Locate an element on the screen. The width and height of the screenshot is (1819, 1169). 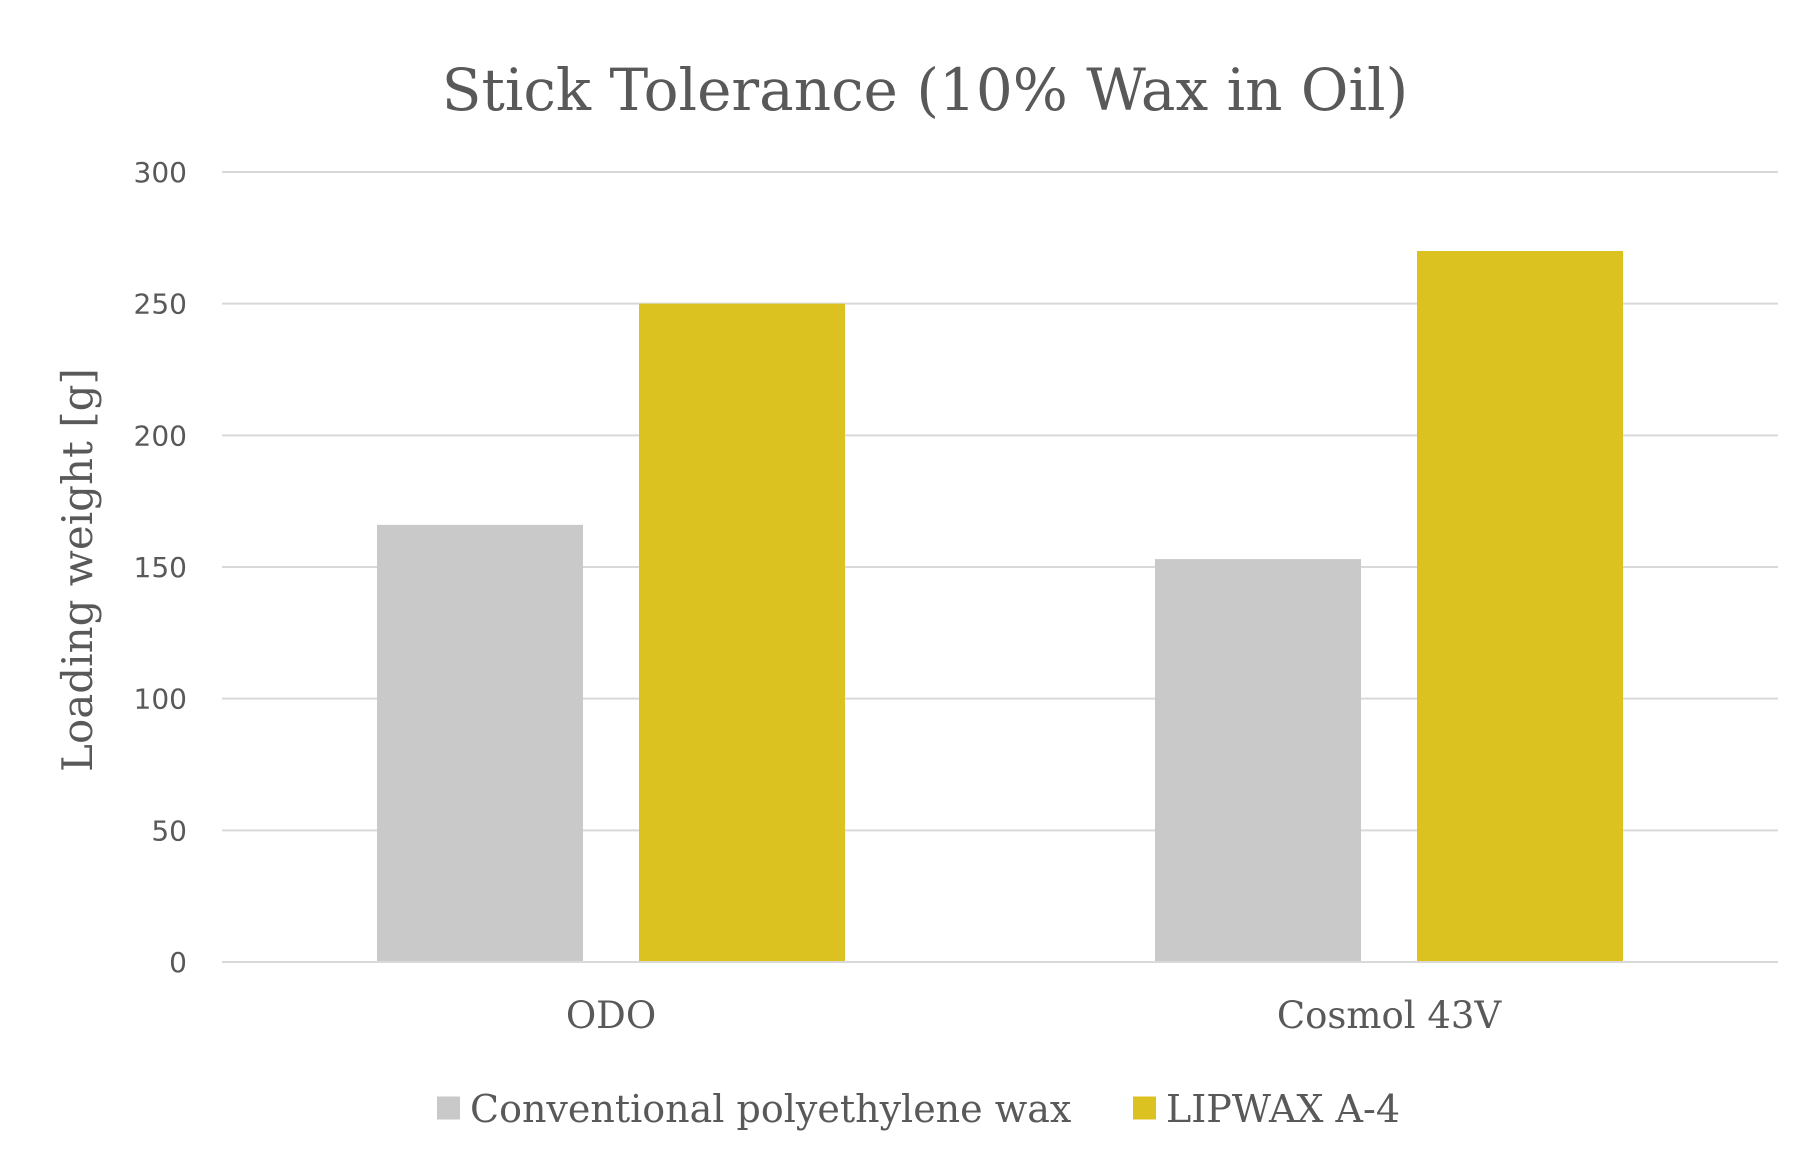
y-tick-label-0: 0 is located at coordinates (178, 962).